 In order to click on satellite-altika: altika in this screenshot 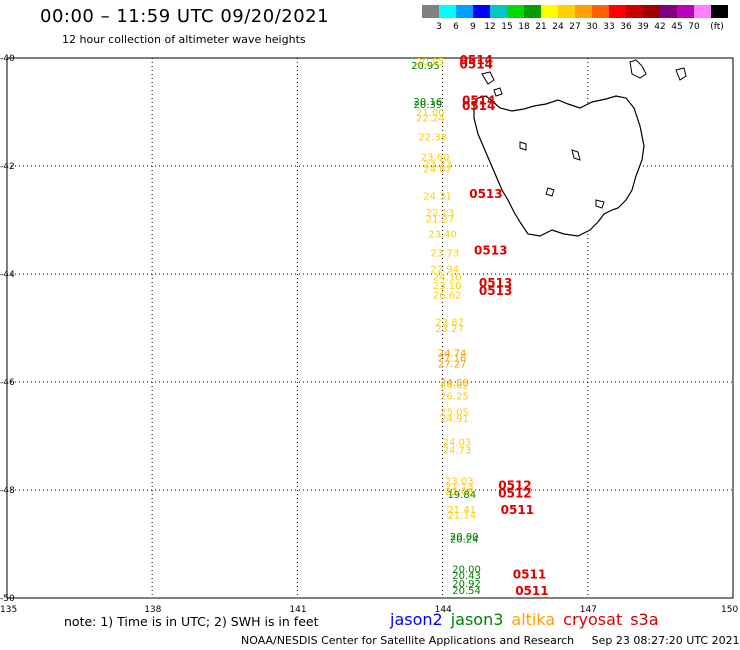, I will do `click(533, 619)`.